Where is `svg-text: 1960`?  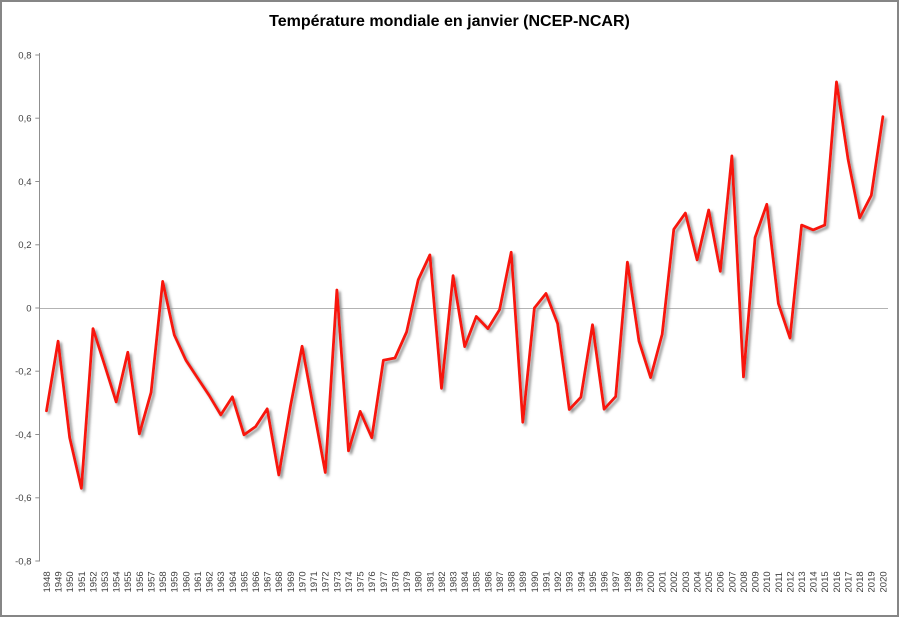 svg-text: 1960 is located at coordinates (186, 581).